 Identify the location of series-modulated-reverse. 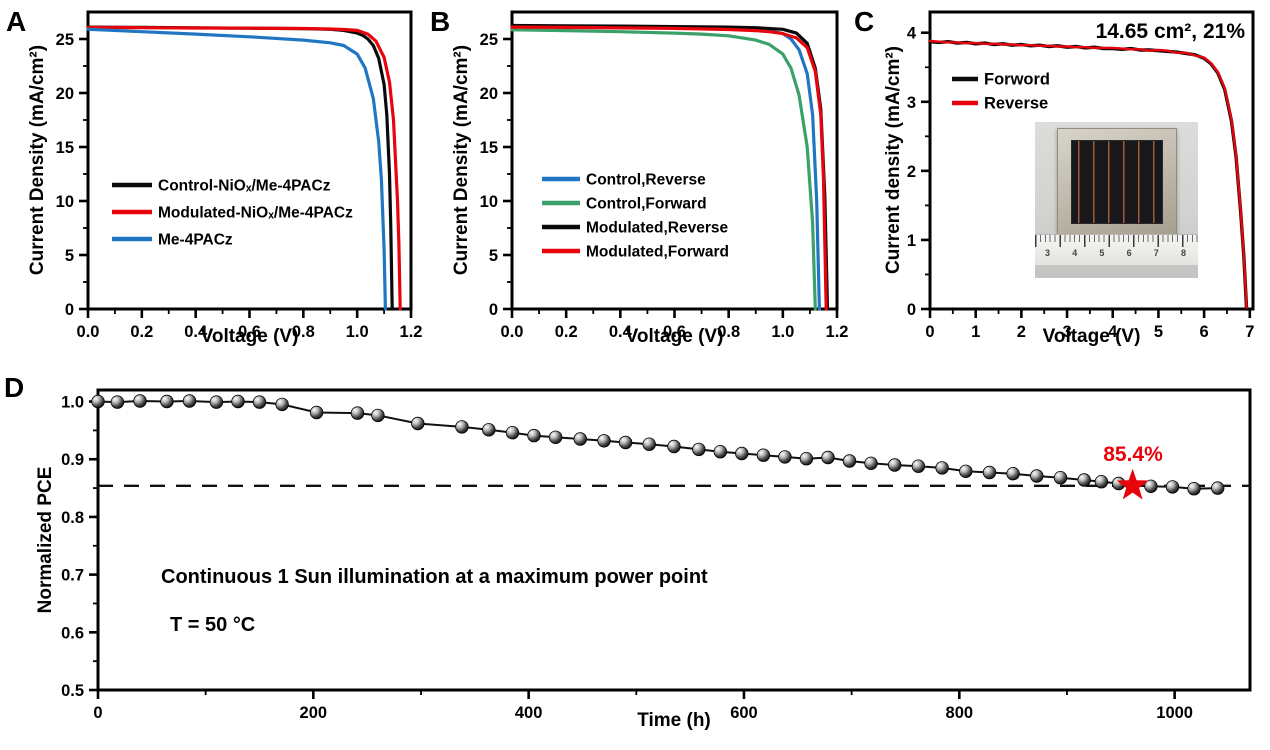
(670, 167).